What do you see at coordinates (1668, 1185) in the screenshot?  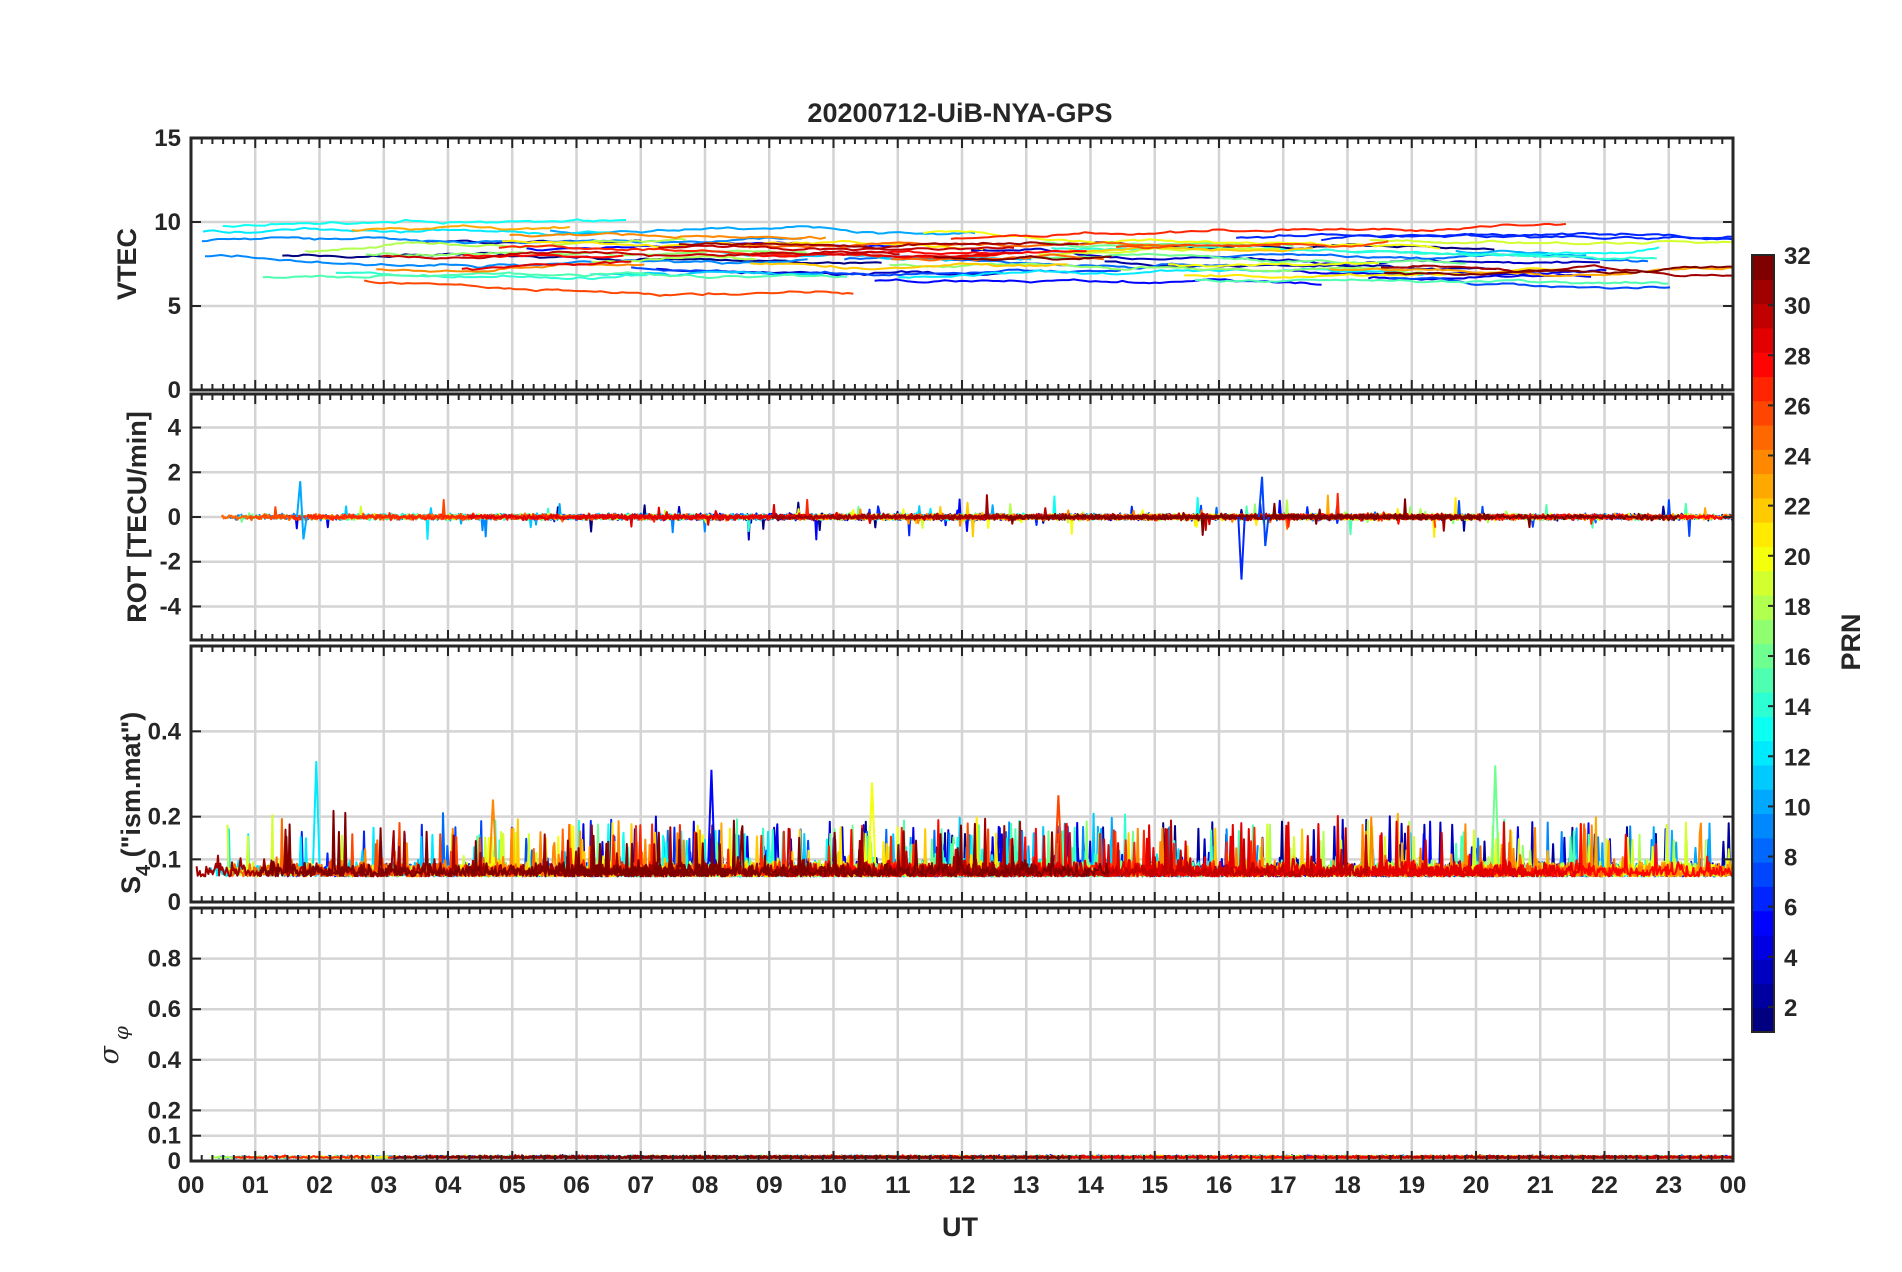 I see `x-tick-label: 23` at bounding box center [1668, 1185].